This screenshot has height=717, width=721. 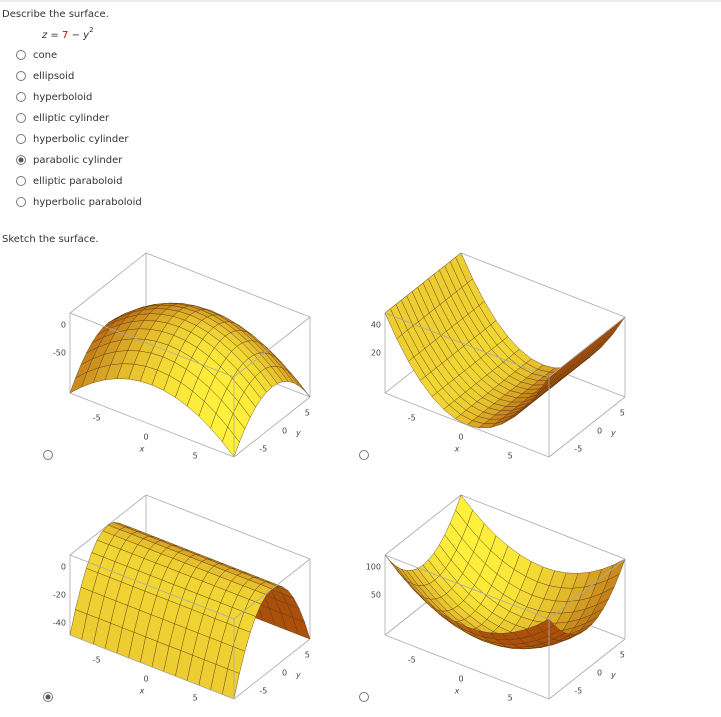 I want to click on equation-variable: y, so click(x=86, y=35).